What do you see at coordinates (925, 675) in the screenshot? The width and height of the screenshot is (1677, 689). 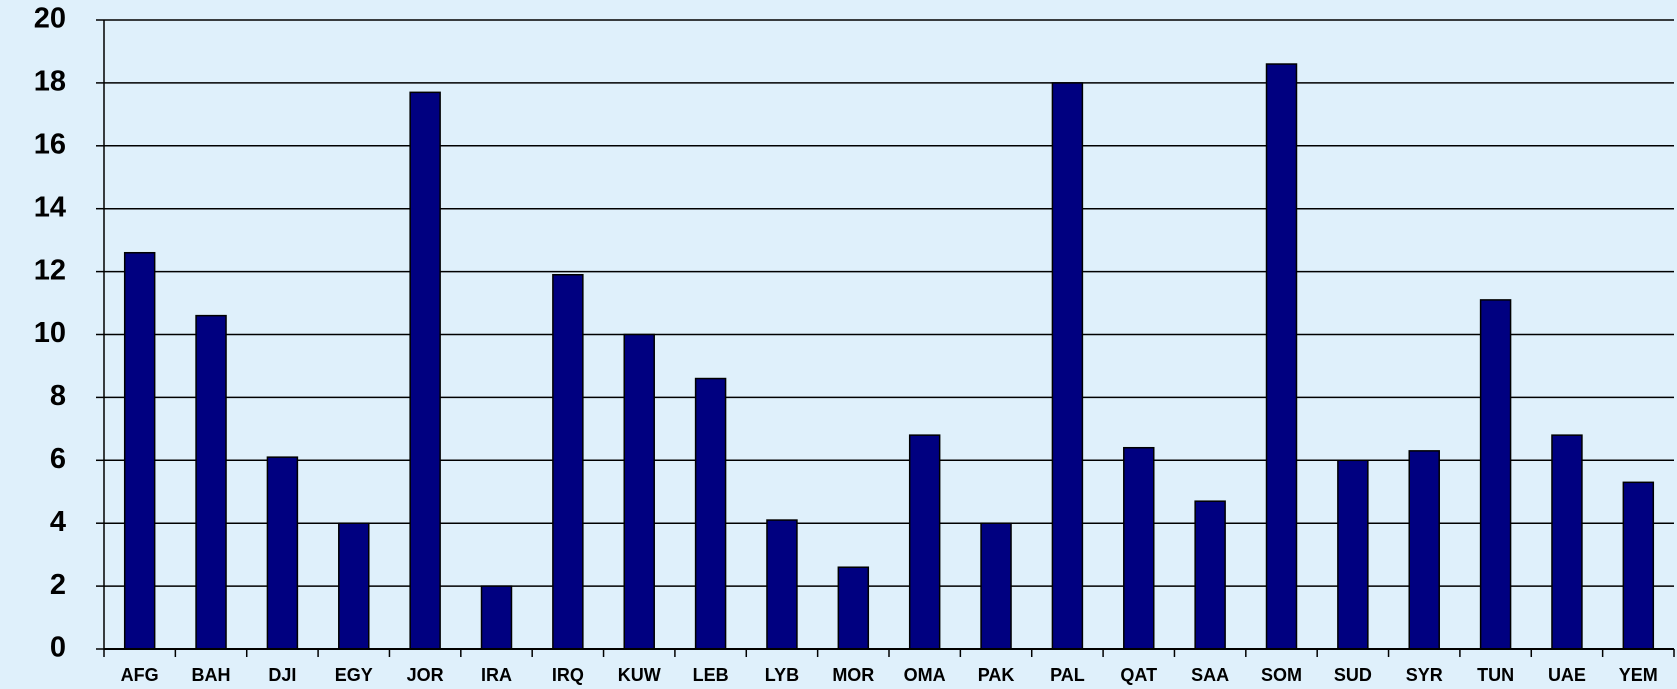 I see `x-tick-label: OMA` at bounding box center [925, 675].